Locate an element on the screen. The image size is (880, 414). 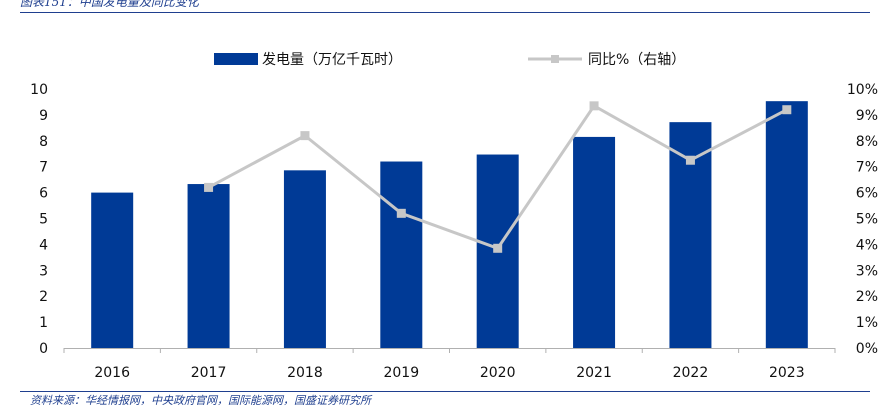
y-axis-right: 0% 1% 2% 3% 4% 5% 6% 7% 8% 9% 10% is located at coordinates (862, 219).